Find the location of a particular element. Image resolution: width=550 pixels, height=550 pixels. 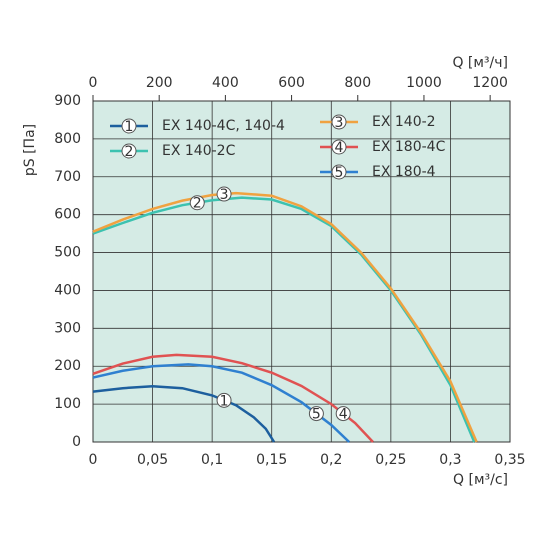

x2-tick-label: 600 is located at coordinates (291, 83).